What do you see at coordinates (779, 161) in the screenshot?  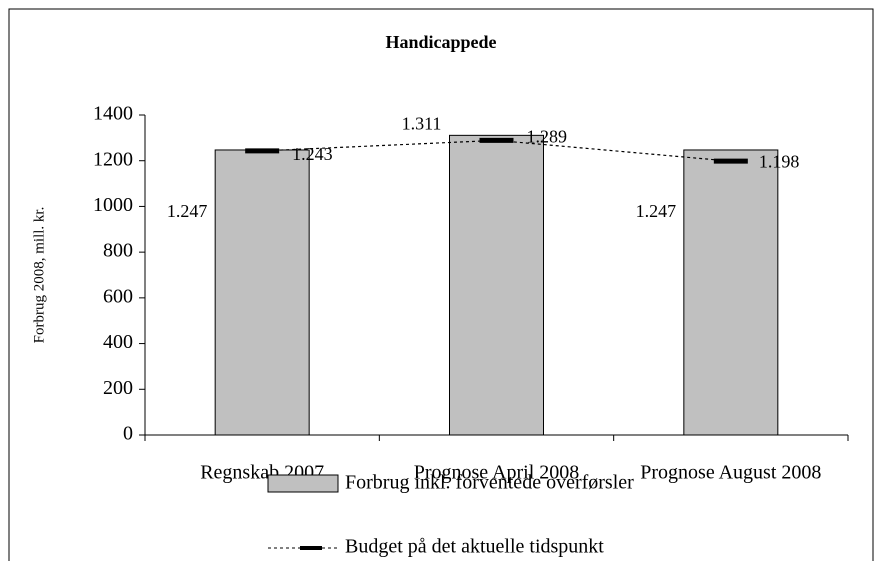 I see `budget-value-label: 1.198` at bounding box center [779, 161].